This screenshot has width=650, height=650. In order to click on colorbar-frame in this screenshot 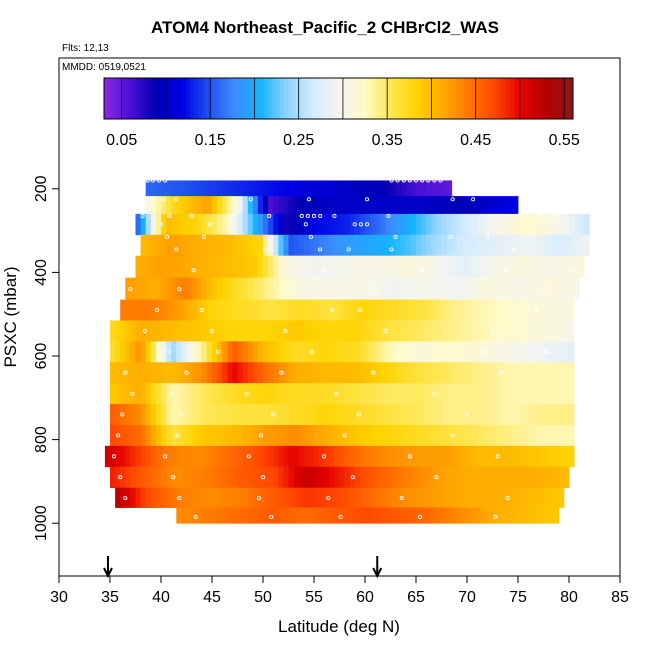, I will do `click(338, 98)`.